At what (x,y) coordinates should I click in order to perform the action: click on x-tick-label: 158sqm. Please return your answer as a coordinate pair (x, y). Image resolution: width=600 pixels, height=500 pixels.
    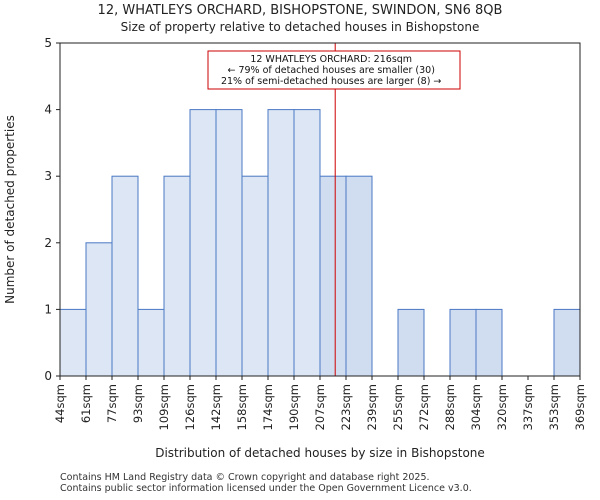
    Looking at the image, I should click on (242, 407).